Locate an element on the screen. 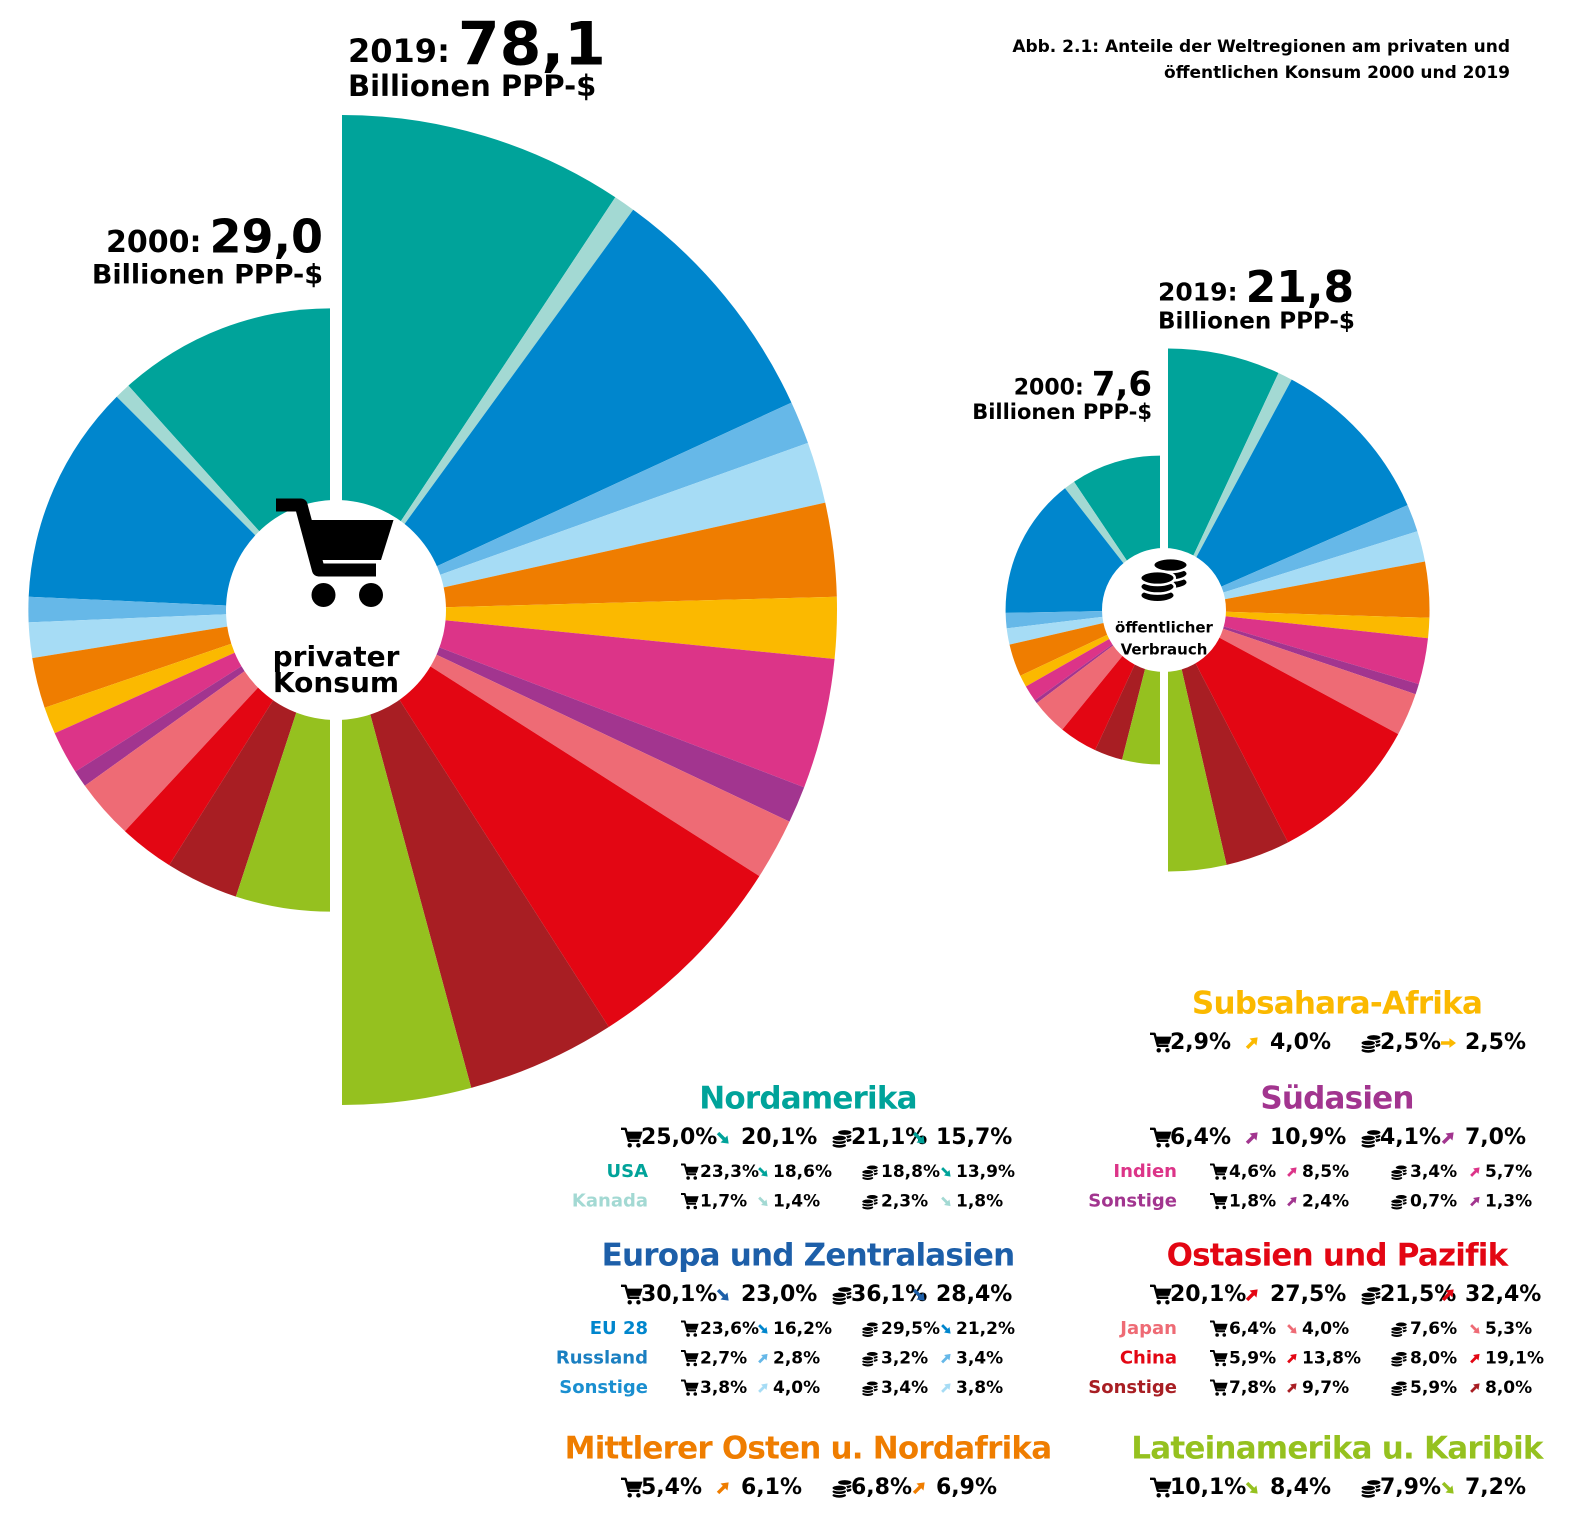 The image size is (1591, 1521). share-label: 23,6% is located at coordinates (729, 1329).